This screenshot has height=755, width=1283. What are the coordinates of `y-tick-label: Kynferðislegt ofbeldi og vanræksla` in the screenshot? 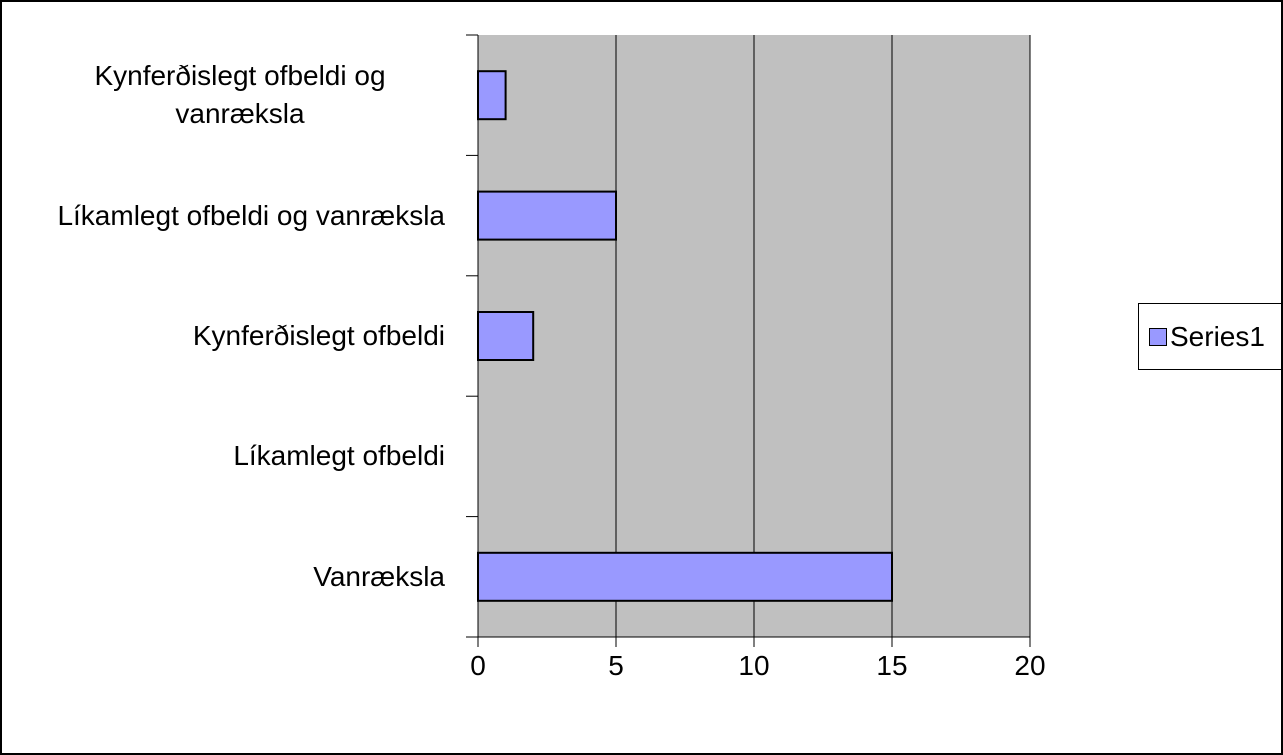 It's located at (225, 95).